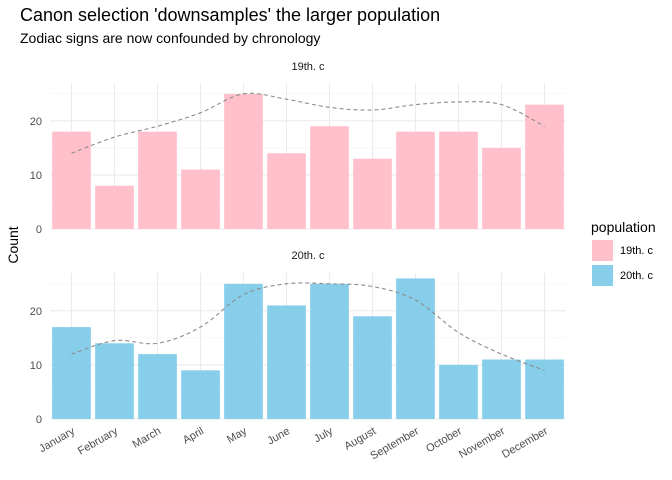 The image size is (672, 480). I want to click on x-tick-label: April, so click(193, 435).